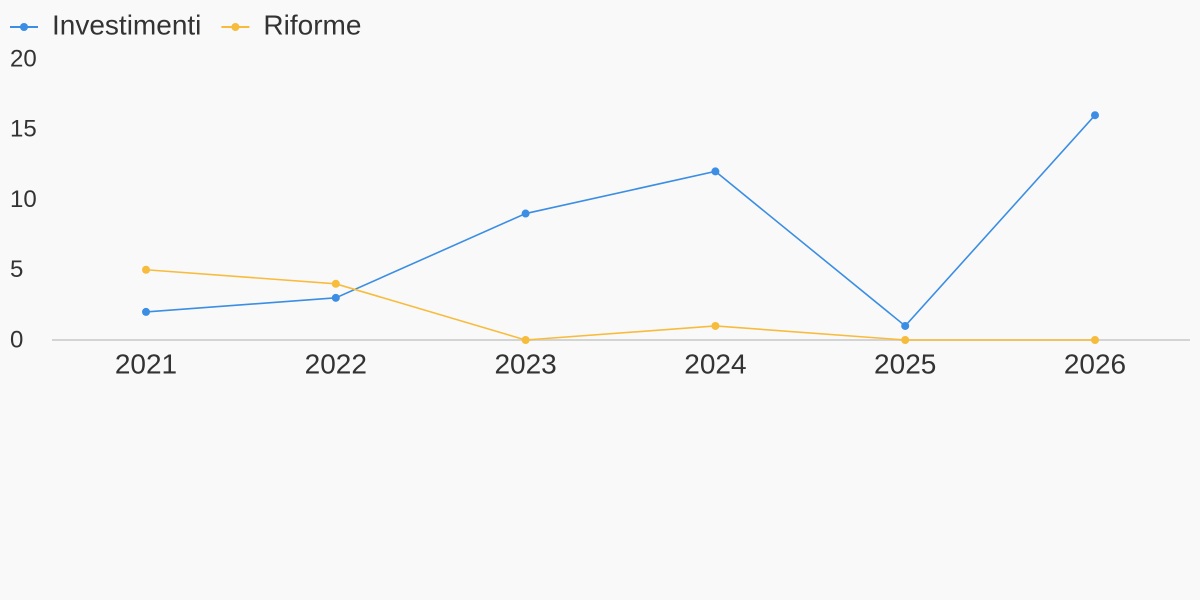  What do you see at coordinates (126, 24) in the screenshot?
I see `legend-label: Investimenti` at bounding box center [126, 24].